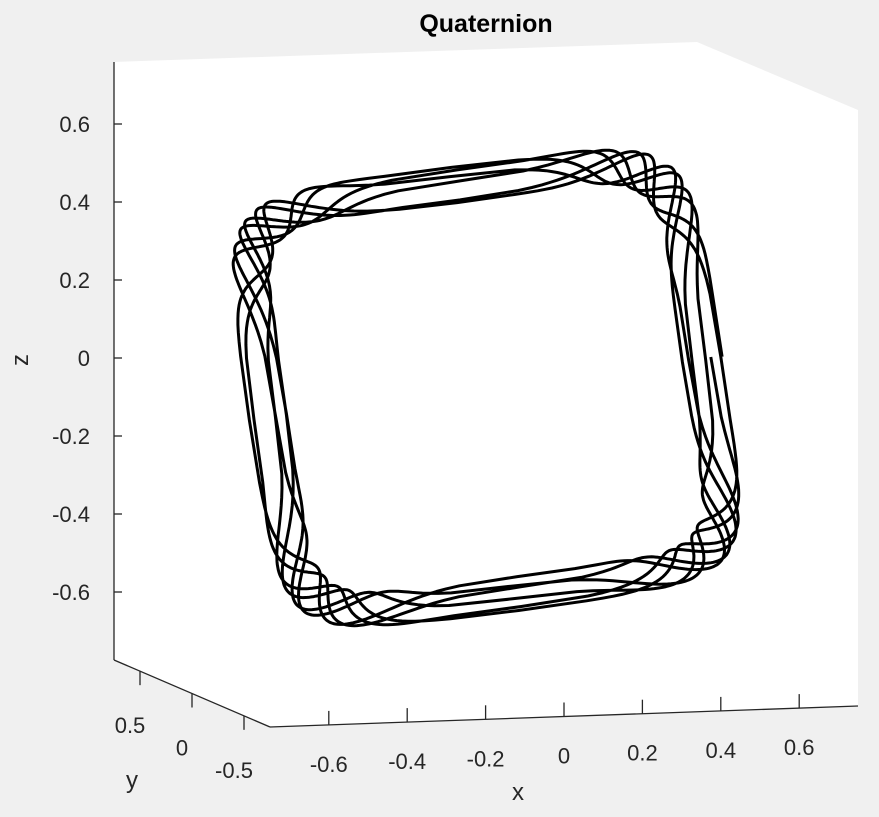  Describe the element at coordinates (71, 514) in the screenshot. I see `z-tick-label: -0.4` at that location.